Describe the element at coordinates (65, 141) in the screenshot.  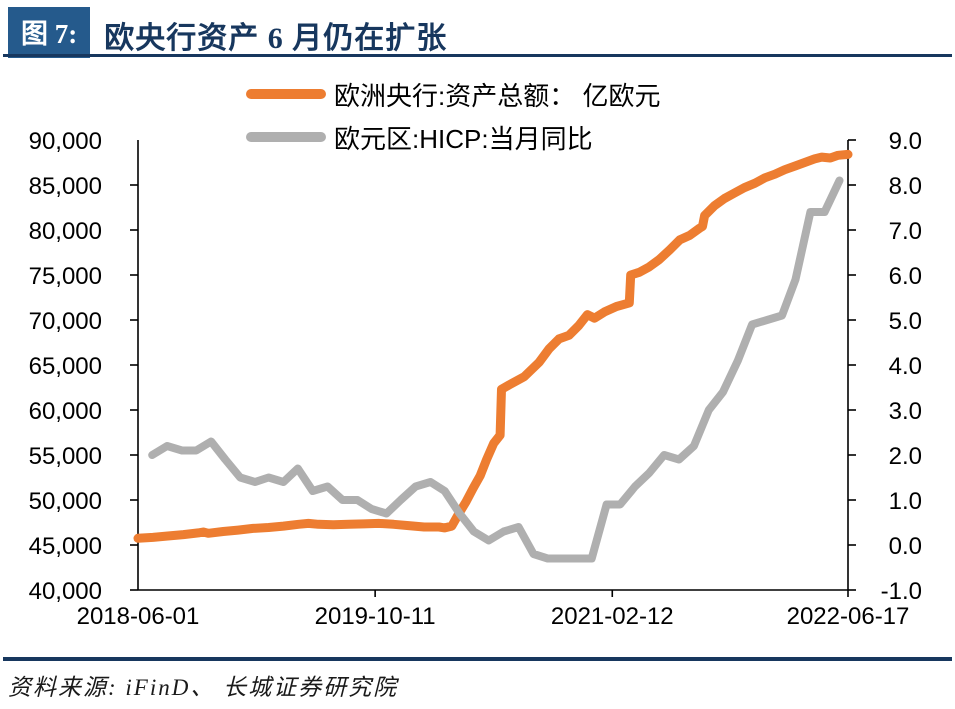
I see `y-axis-left-tick-label: 90,000` at that location.